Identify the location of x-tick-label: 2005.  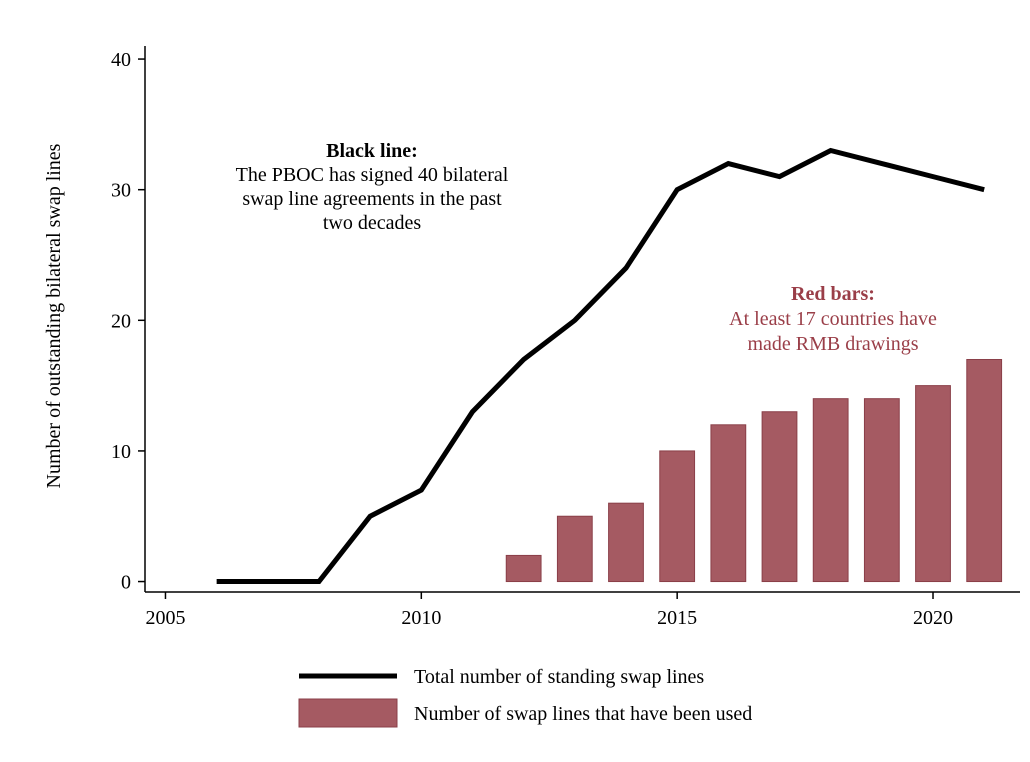
(165, 618).